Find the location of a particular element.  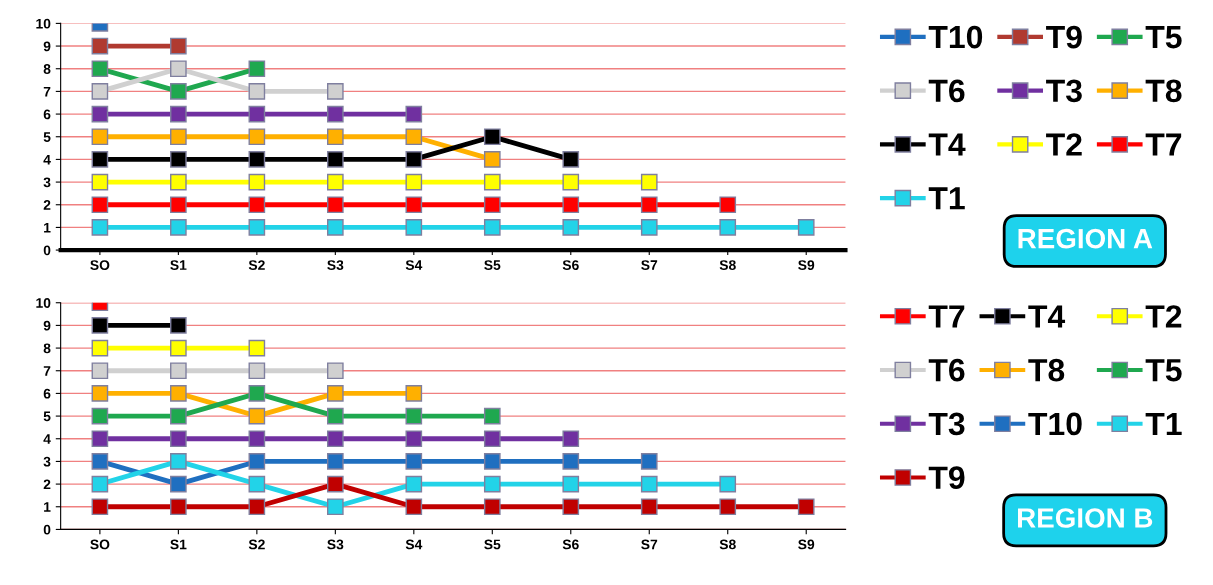

legend-label: T2 is located at coordinates (1064, 144).